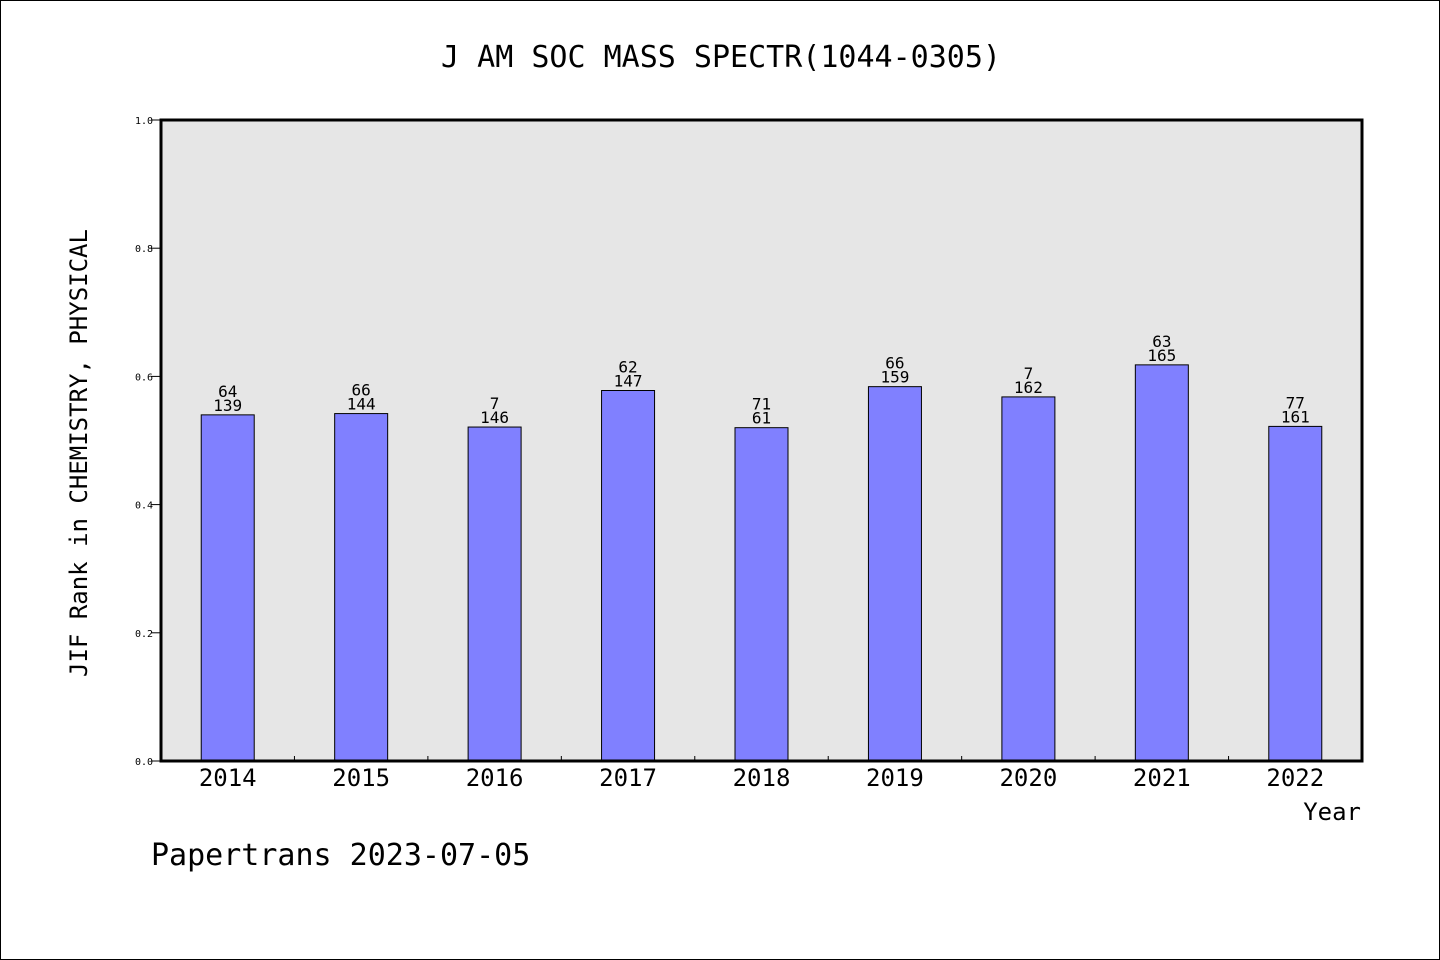 This screenshot has width=1440, height=960. Describe the element at coordinates (1028, 387) in the screenshot. I see `bar-total-label: 162` at that location.